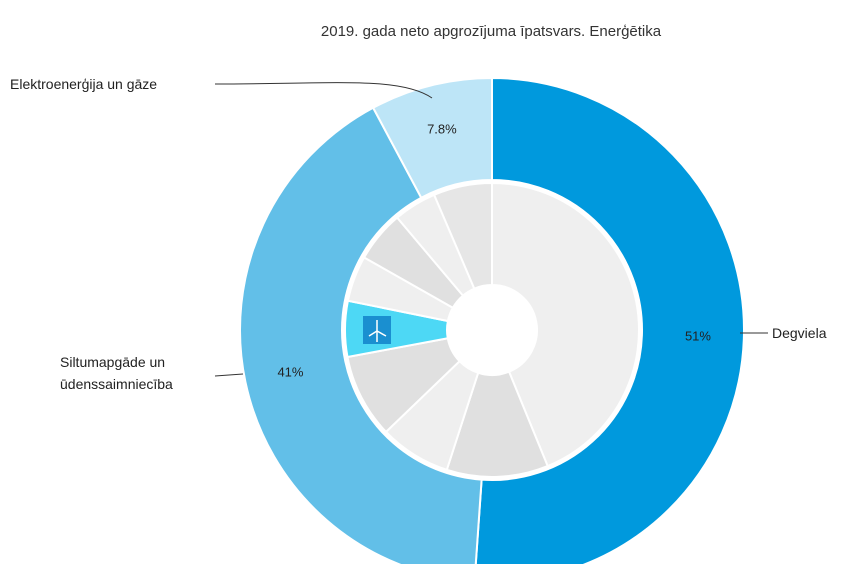 This screenshot has width=846, height=564. I want to click on data-label: 41%, so click(290, 372).